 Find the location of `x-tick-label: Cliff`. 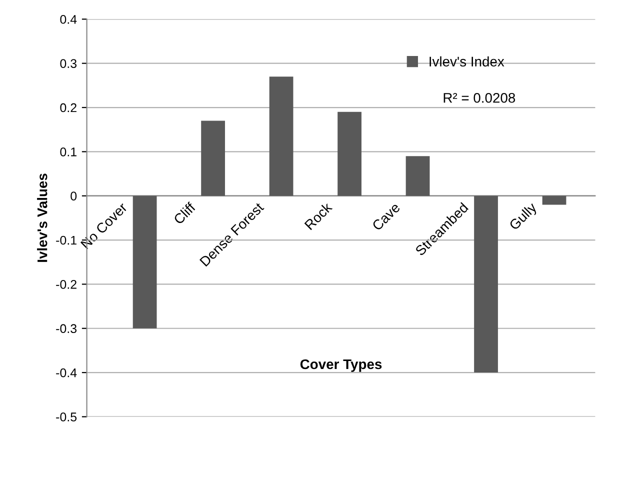

x-tick-label: Cliff is located at coordinates (184, 213).